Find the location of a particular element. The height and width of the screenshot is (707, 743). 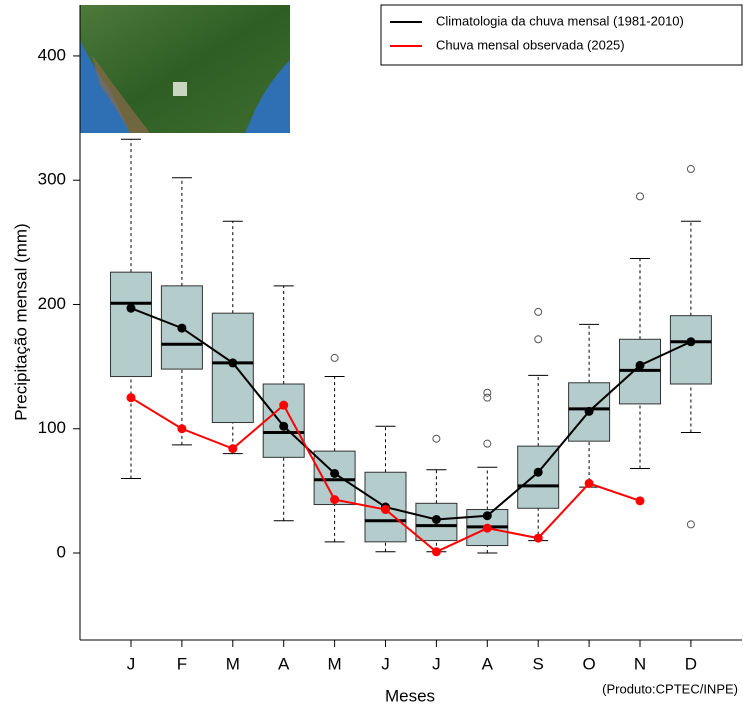

source-note: (Produto:CPTEC/INPE) is located at coordinates (670, 688).